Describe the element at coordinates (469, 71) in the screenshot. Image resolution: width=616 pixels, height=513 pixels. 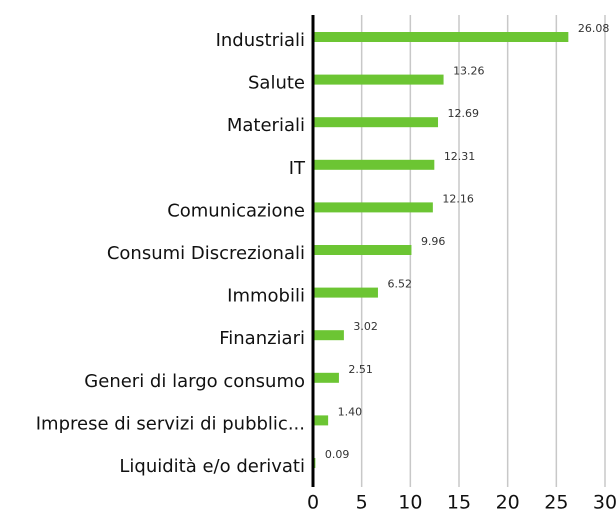
I see `value-label: 13.26` at that location.